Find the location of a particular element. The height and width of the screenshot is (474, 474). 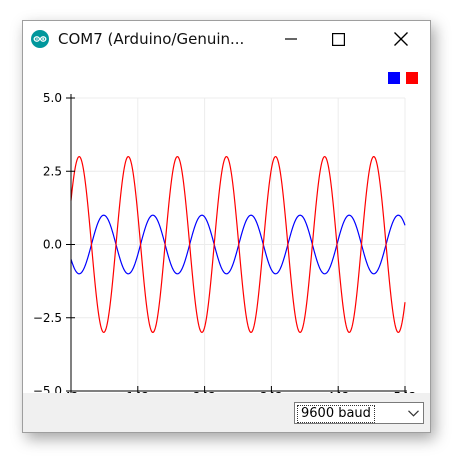

x-tick-label-3: 342 is located at coordinates (271, 391).